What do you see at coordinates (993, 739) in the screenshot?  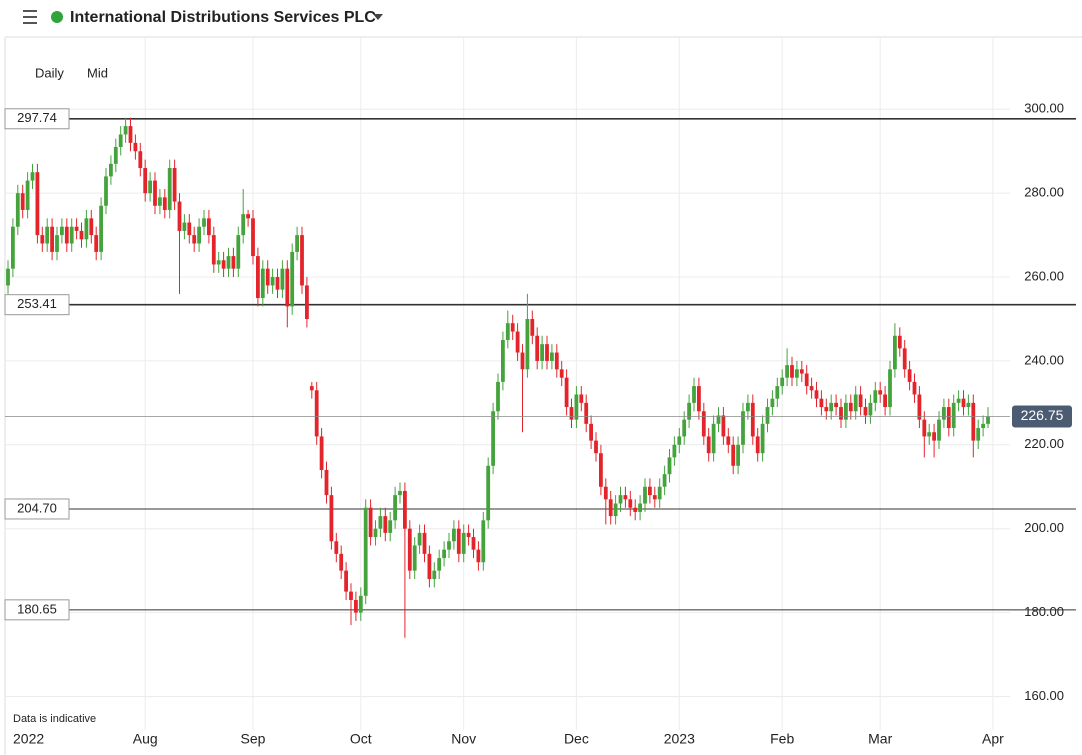 I see `x-tick-label: Apr` at bounding box center [993, 739].